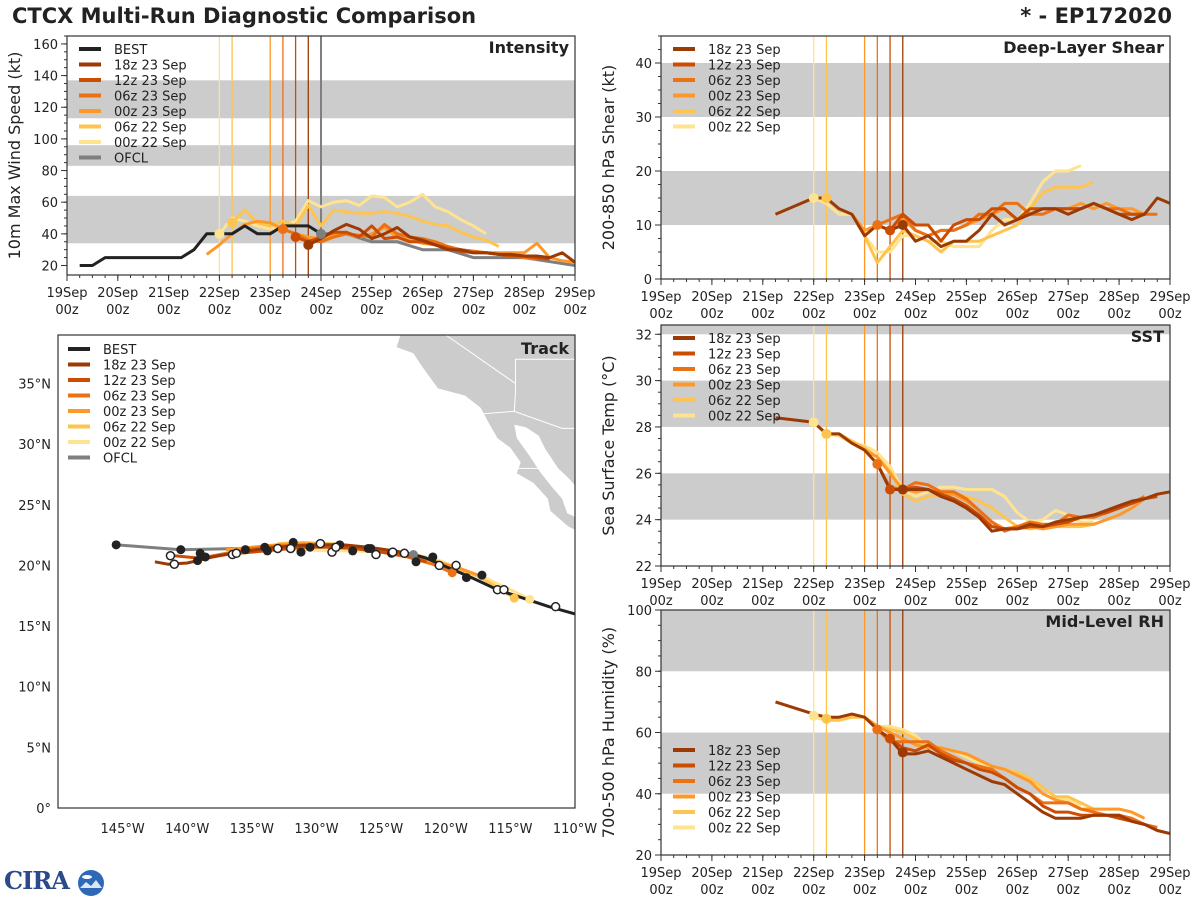 This screenshot has width=1200, height=900. Describe the element at coordinates (45, 140) in the screenshot. I see `y-tick-label: 100` at that location.